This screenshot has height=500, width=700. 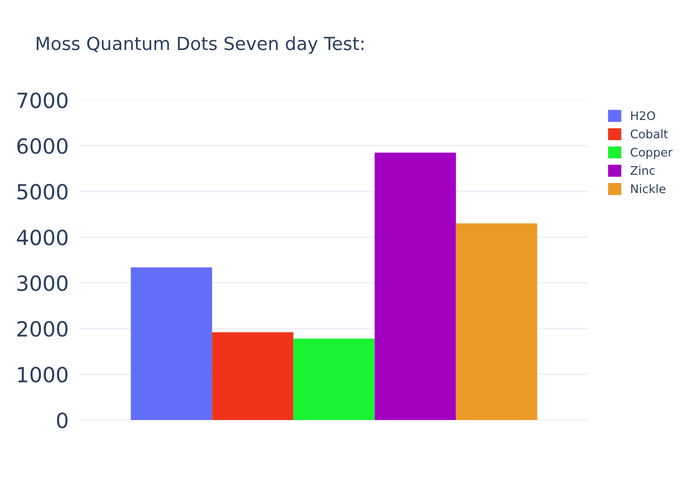 What do you see at coordinates (649, 133) in the screenshot?
I see `legend-label: Cobalt` at bounding box center [649, 133].